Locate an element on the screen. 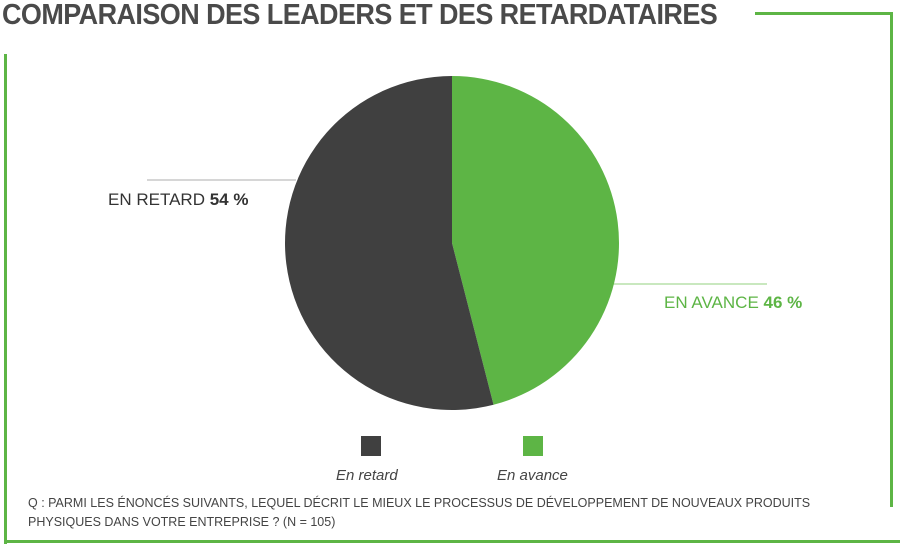 The height and width of the screenshot is (545, 900). data-label-en-avance-value: 46 % is located at coordinates (783, 302).